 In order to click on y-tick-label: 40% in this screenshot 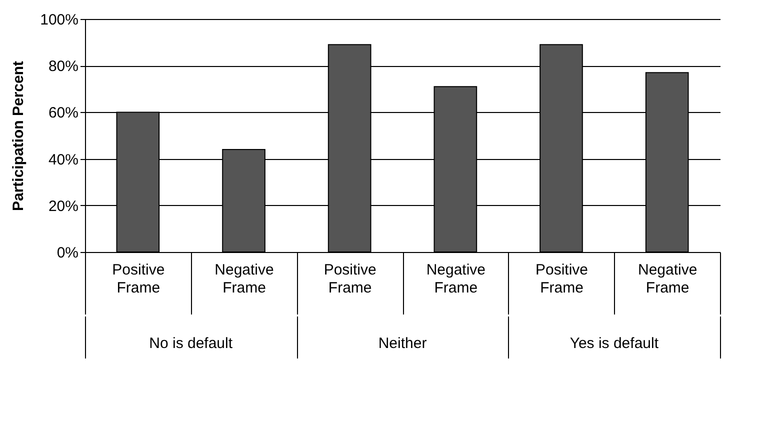, I will do `click(63, 159)`.